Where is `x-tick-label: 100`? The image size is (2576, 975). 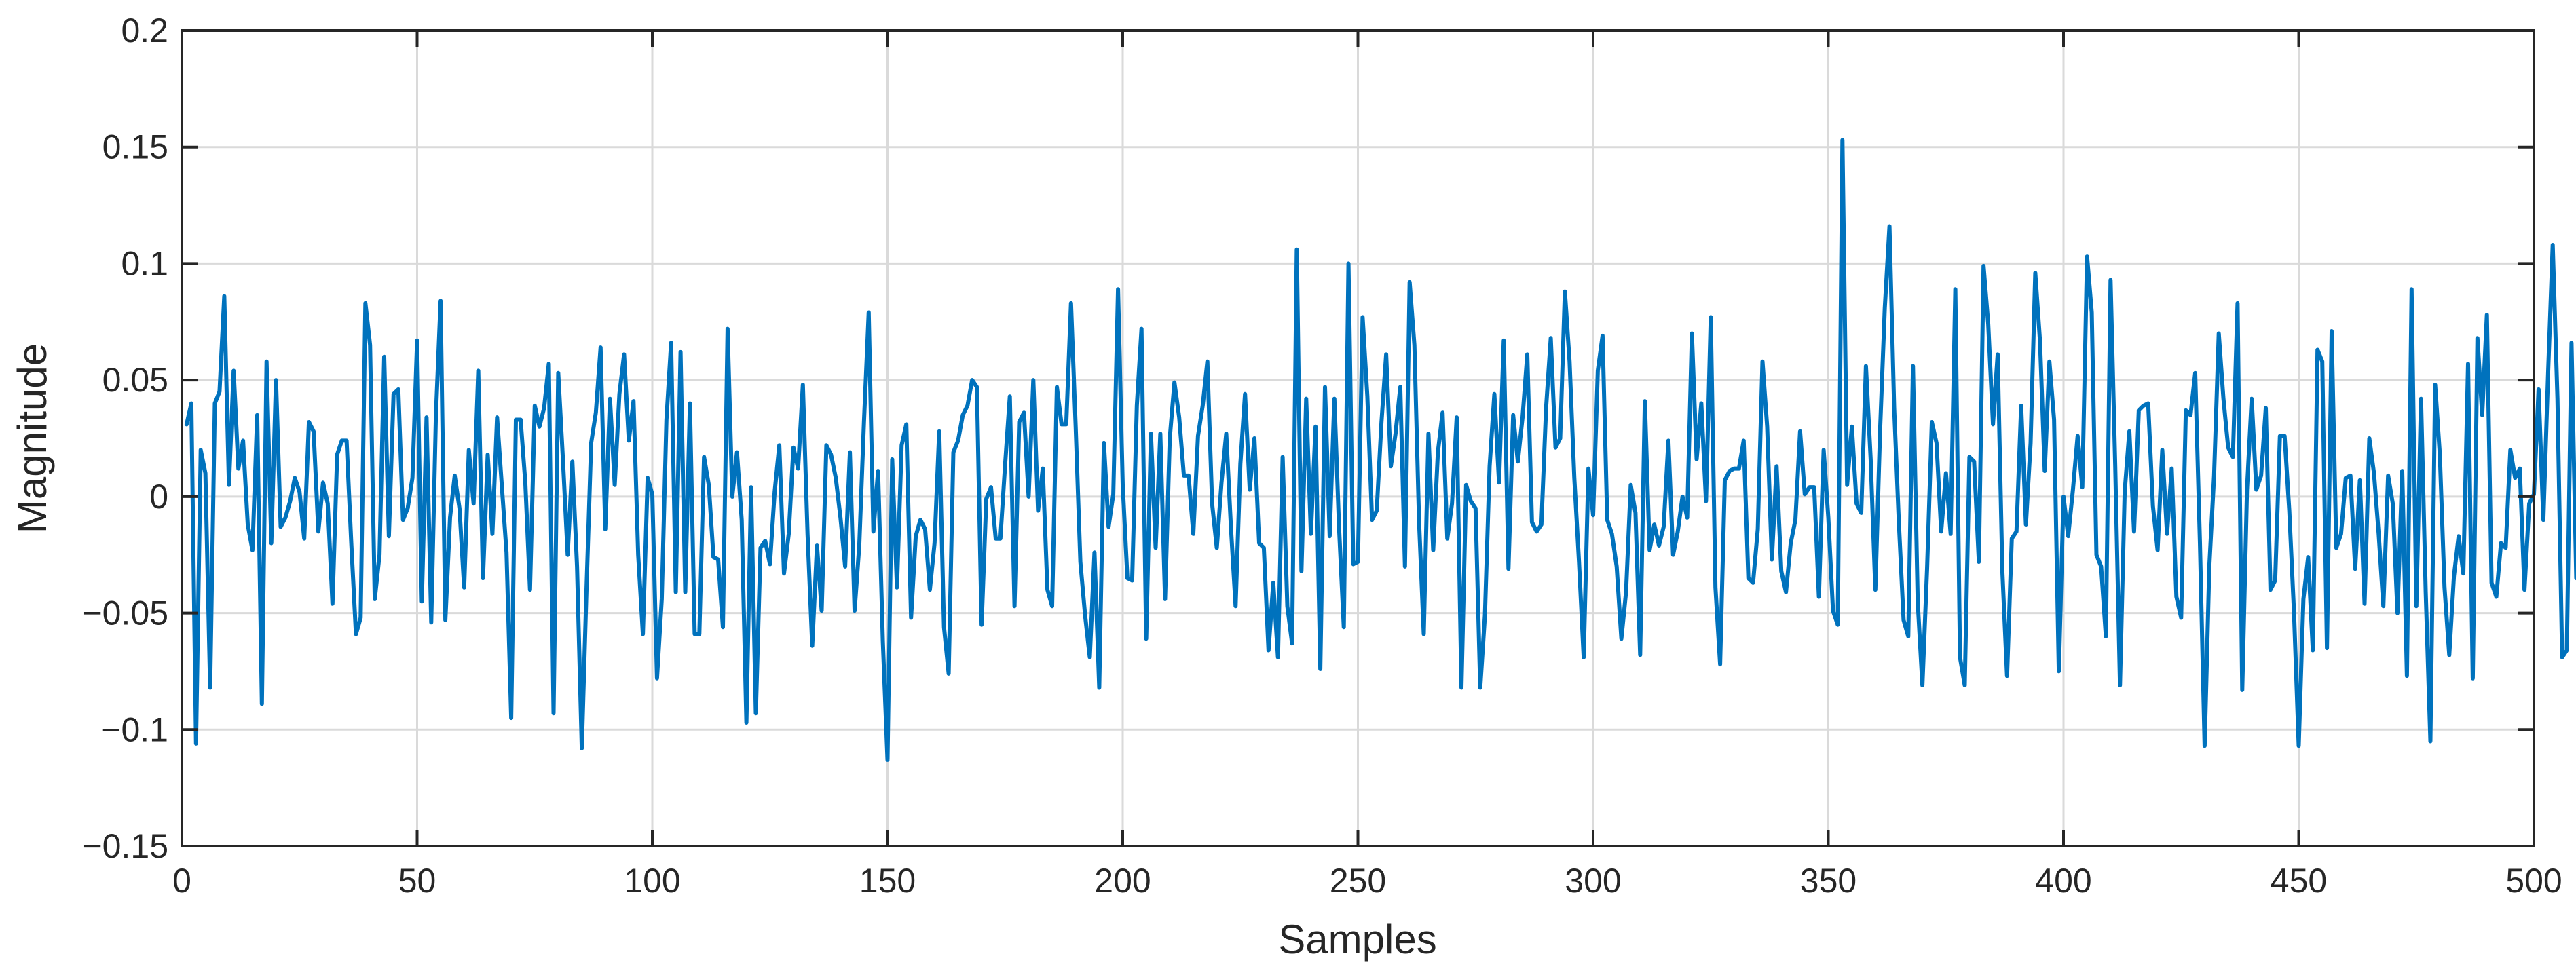 x-tick-label: 100 is located at coordinates (652, 881).